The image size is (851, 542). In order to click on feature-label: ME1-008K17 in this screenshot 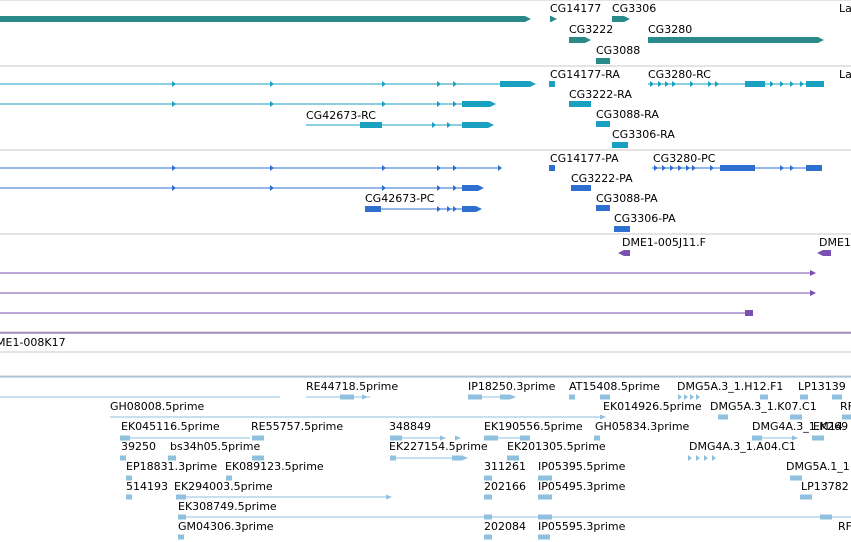, I will do `click(33, 342)`.